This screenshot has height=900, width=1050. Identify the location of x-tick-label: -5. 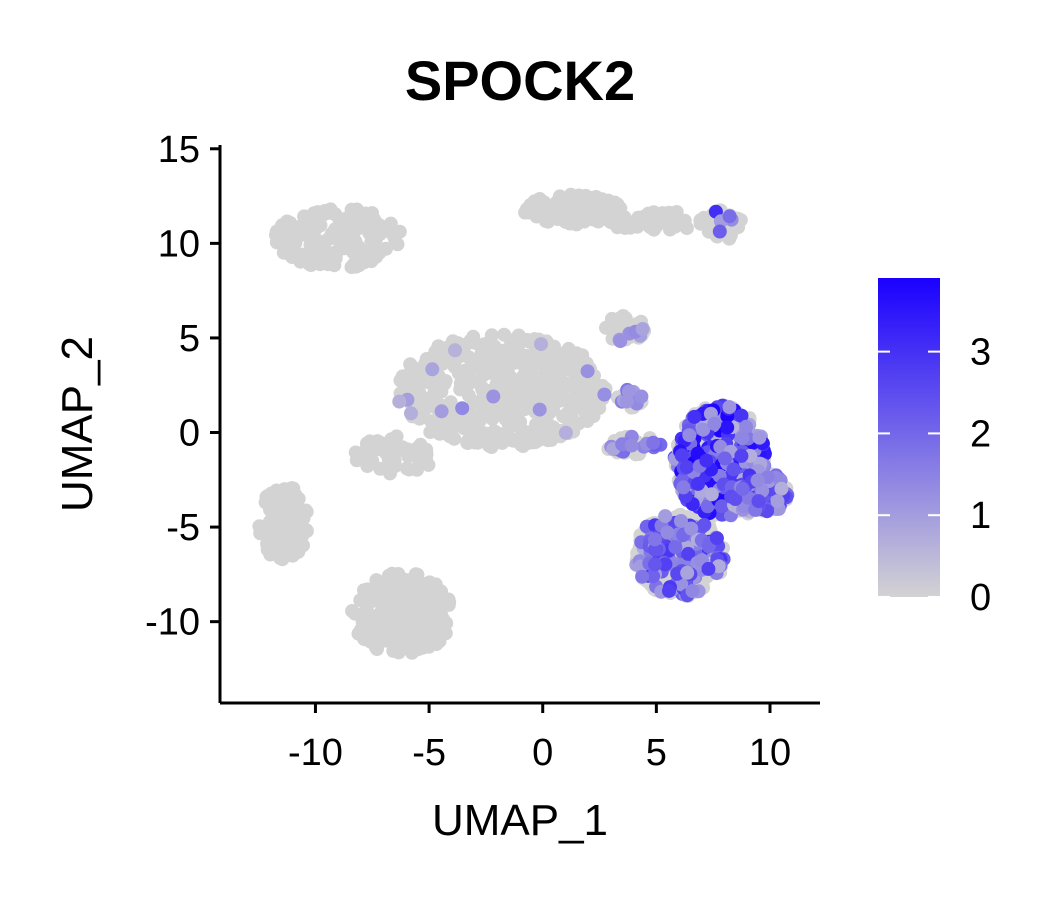
(429, 753).